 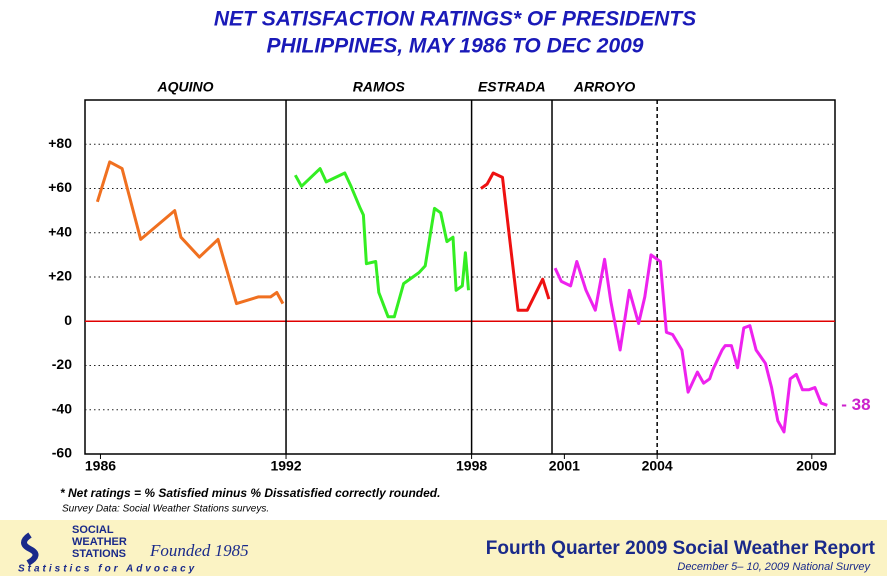 I want to click on y-tick-label: +40, so click(x=60, y=231).